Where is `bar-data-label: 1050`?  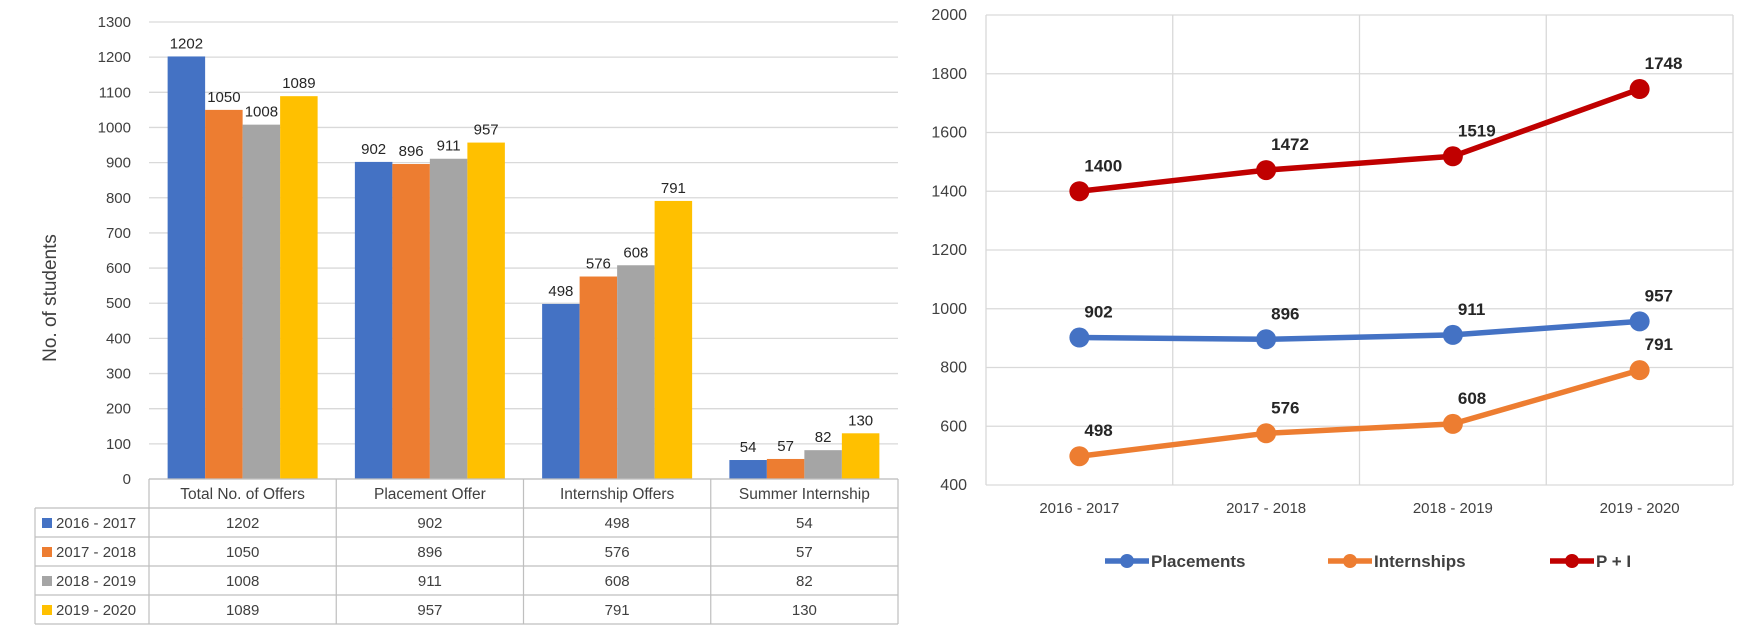
bar-data-label: 1050 is located at coordinates (223, 97).